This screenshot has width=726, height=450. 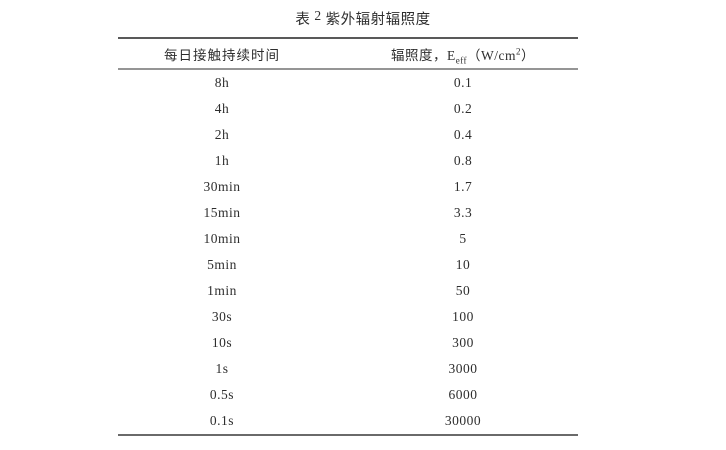 What do you see at coordinates (463, 186) in the screenshot?
I see `irradiance-cell: 1.7` at bounding box center [463, 186].